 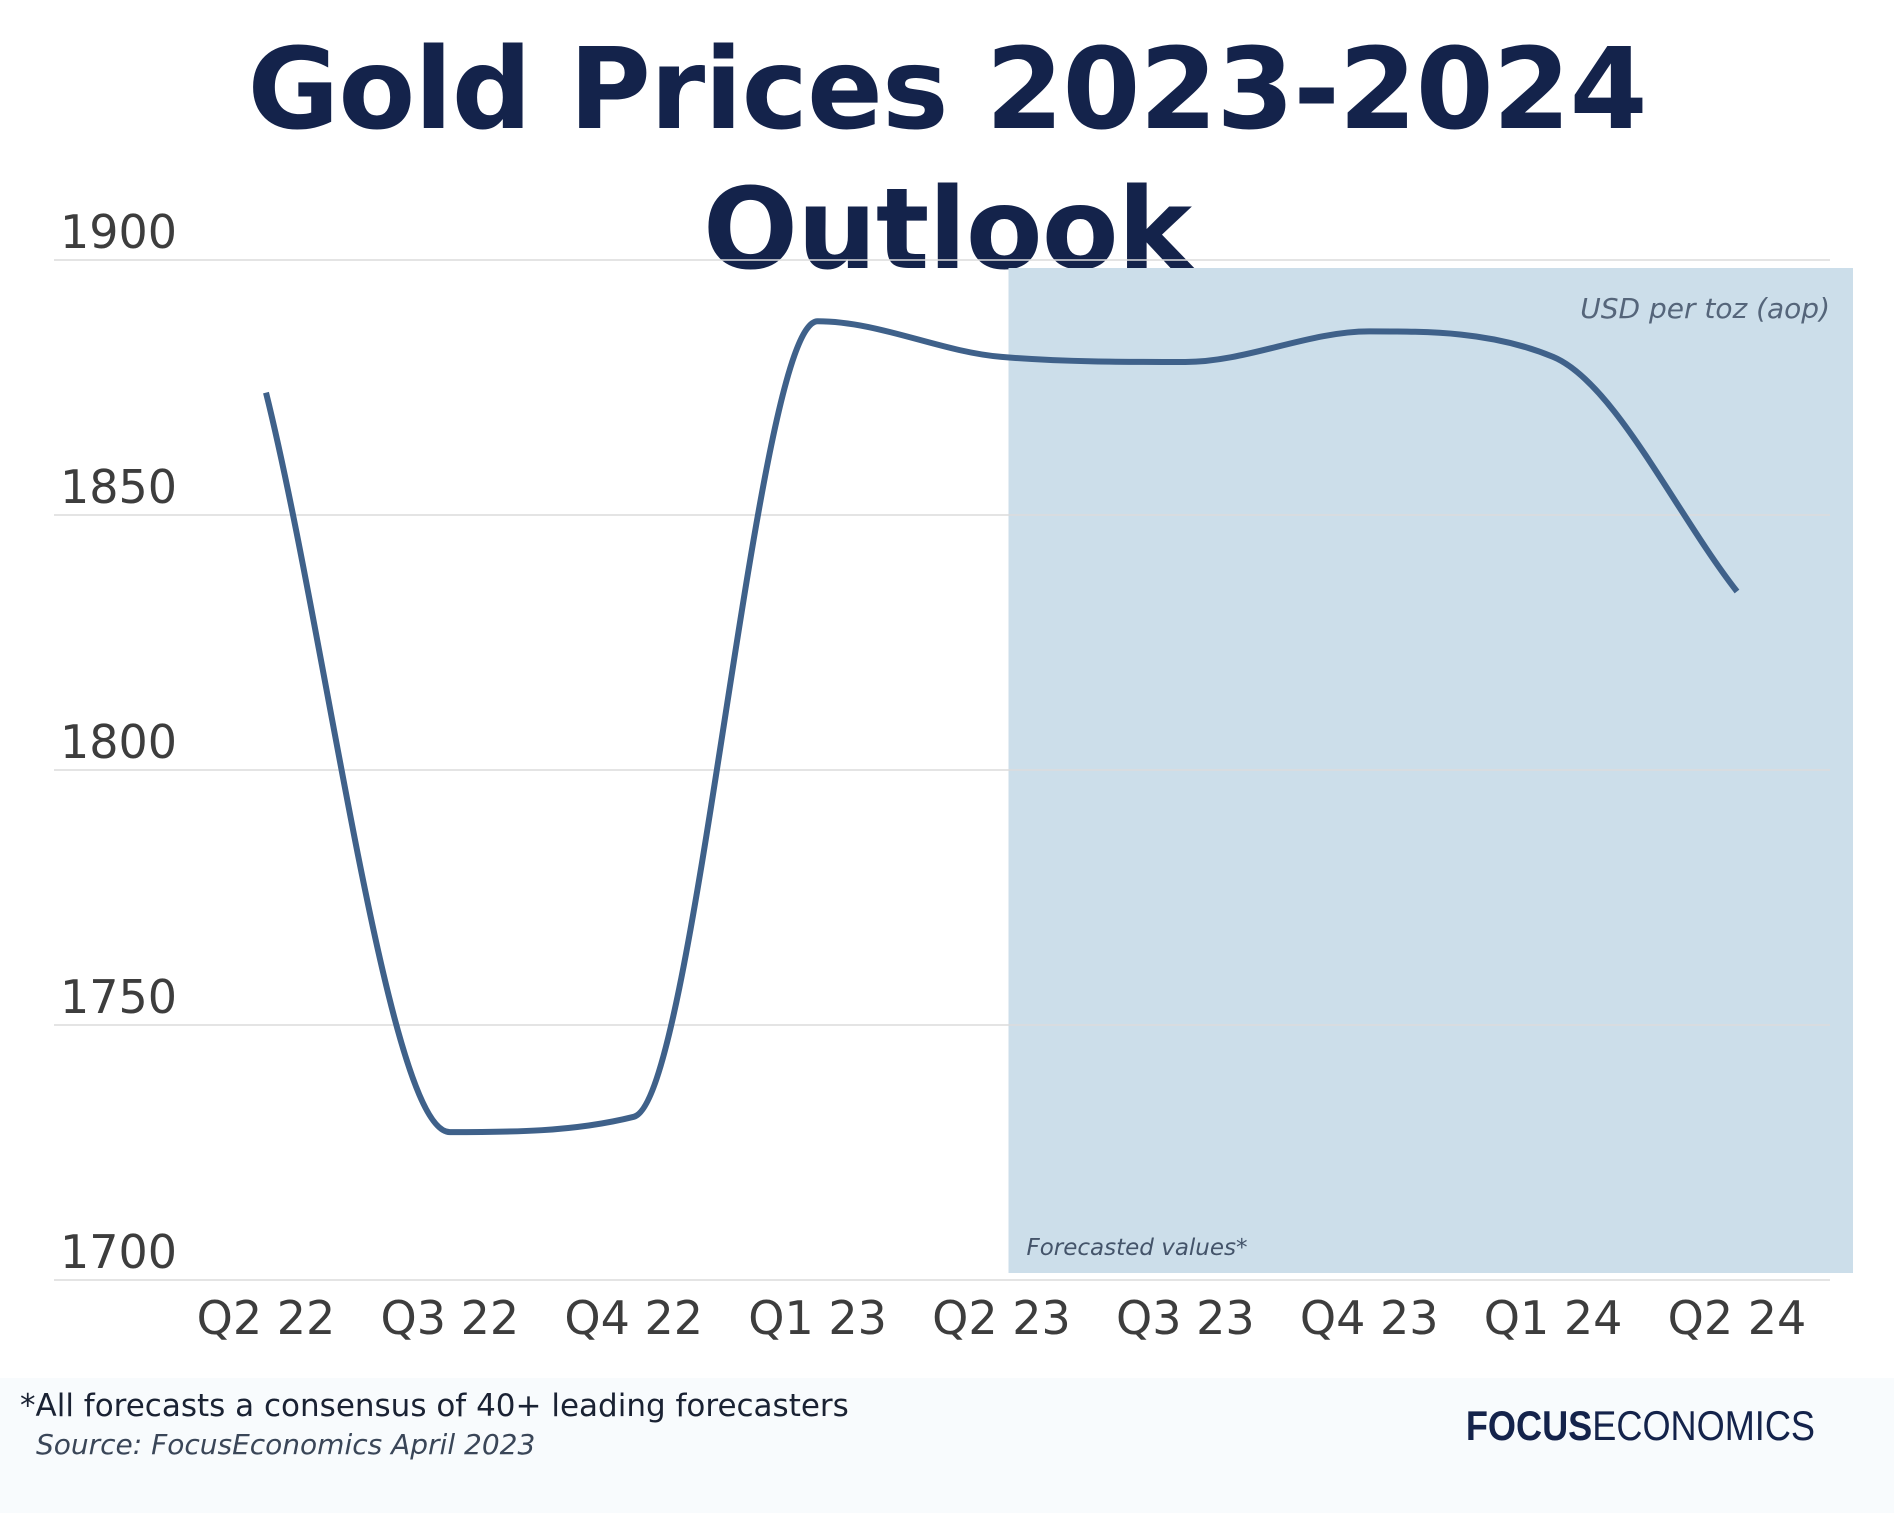 I want to click on forecast-label: Forecasted values*, so click(x=1137, y=1248).